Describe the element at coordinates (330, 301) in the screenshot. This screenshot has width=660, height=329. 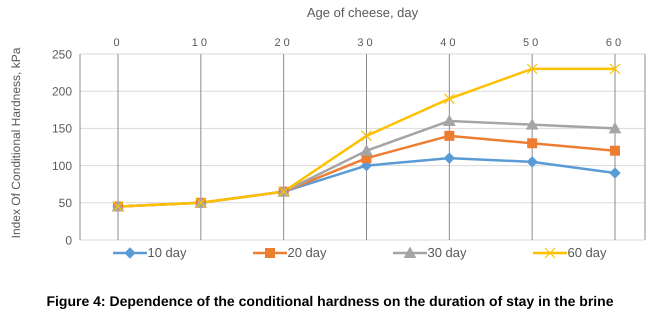
I see `text: Figure 4: Dependence of the conditional hardness on the duration of stay in the brine` at that location.